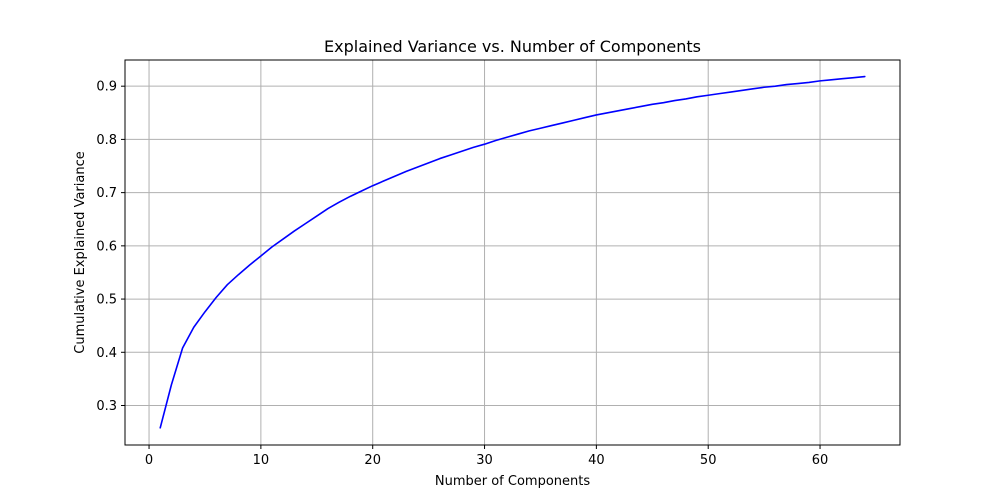 This screenshot has width=1000, height=504. Describe the element at coordinates (372, 460) in the screenshot. I see `x-tick-label: 20` at that location.